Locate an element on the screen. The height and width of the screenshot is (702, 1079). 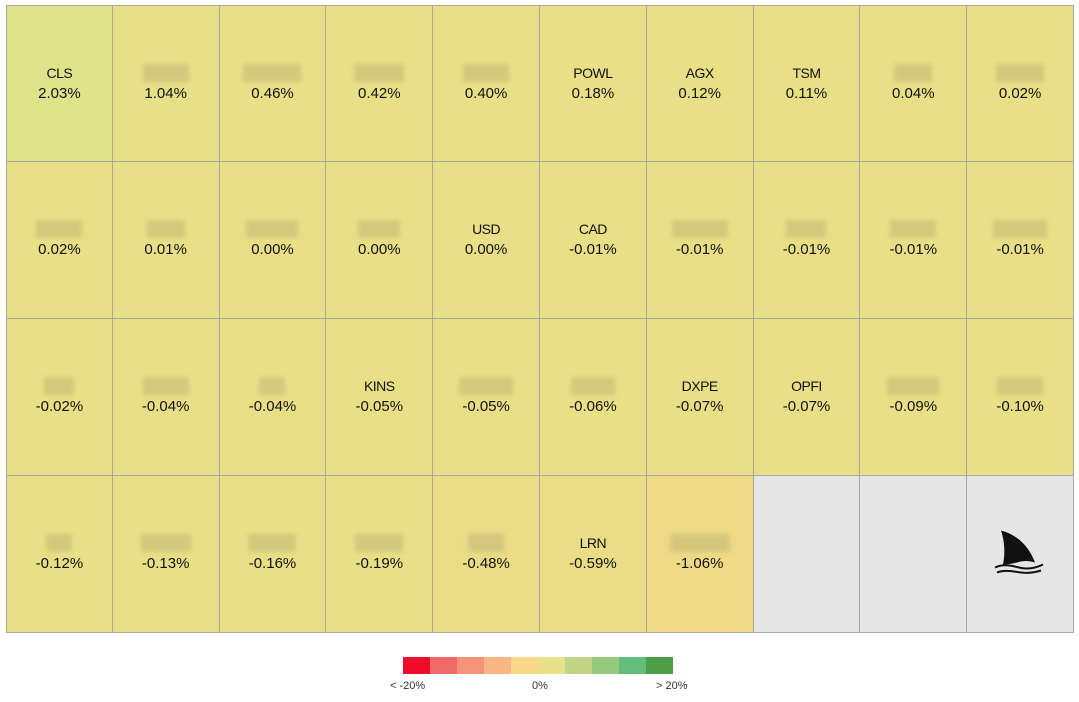
heatmap-tile: -0.02% is located at coordinates (59, 397).